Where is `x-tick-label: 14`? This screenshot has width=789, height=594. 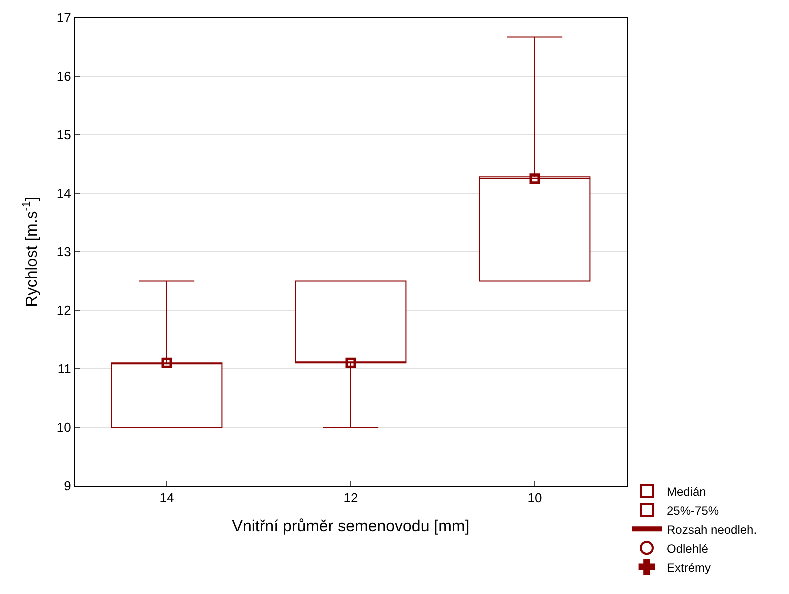
x-tick-label: 14 is located at coordinates (167, 498).